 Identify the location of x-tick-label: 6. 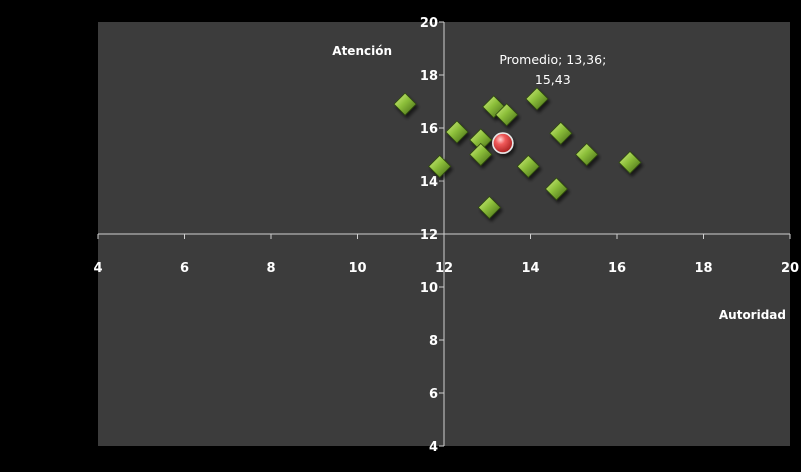
(184, 268).